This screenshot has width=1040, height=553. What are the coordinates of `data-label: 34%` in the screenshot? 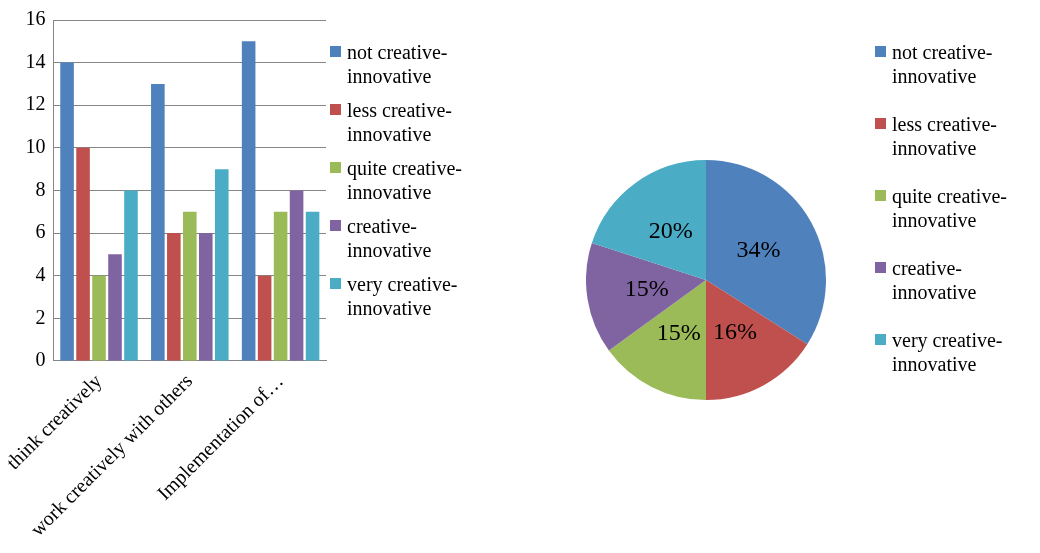 It's located at (758, 249).